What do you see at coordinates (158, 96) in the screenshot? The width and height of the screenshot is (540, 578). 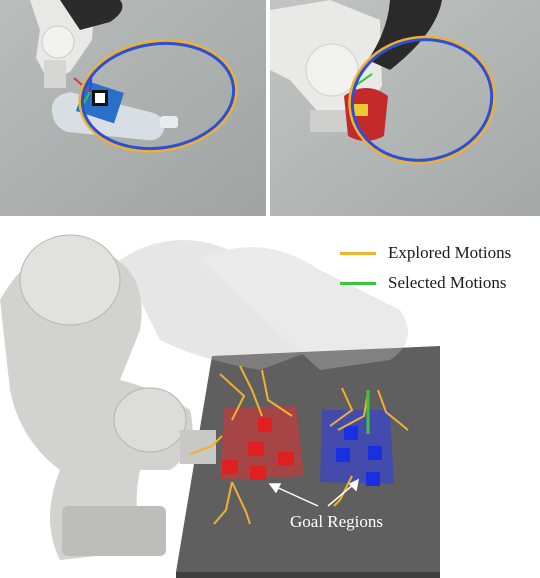 I see `traced-ellipse-left` at bounding box center [158, 96].